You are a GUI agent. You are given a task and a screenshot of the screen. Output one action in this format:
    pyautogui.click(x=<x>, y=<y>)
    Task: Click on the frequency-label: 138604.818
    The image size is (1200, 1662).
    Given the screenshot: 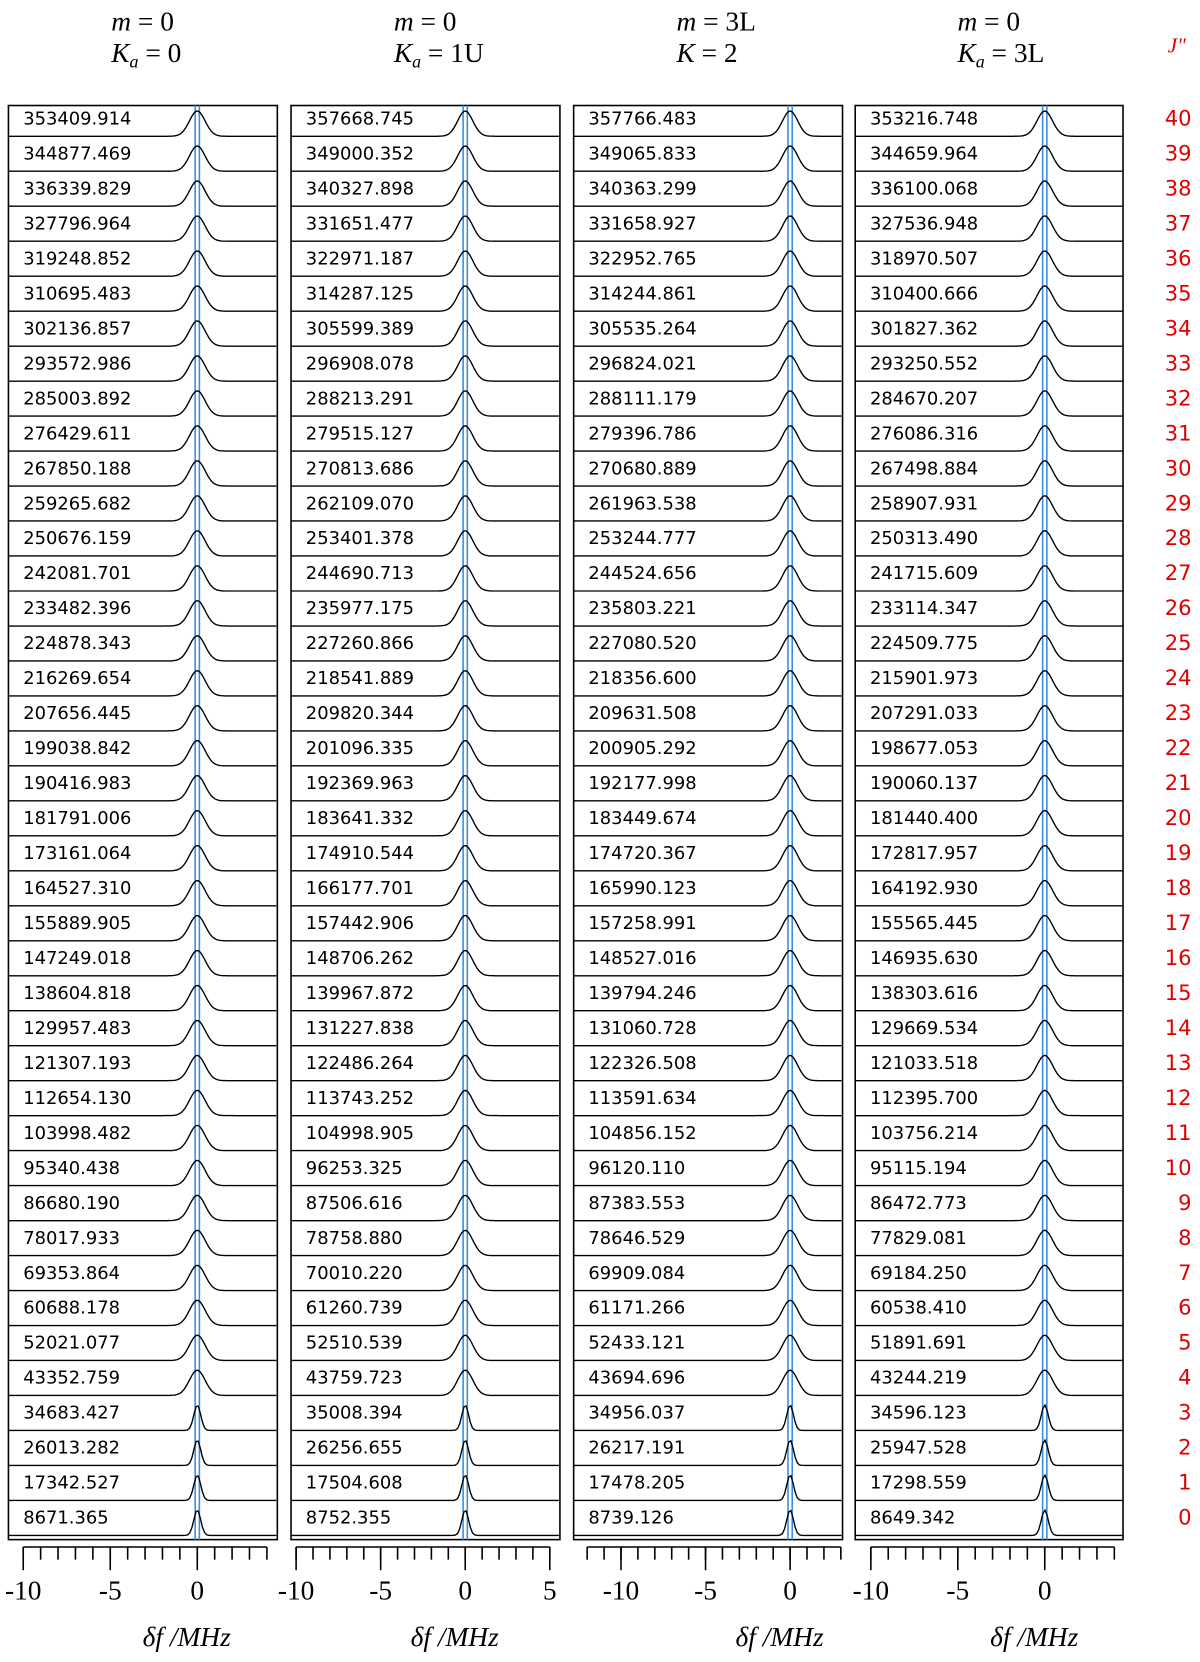 What is the action you would take?
    pyautogui.click(x=77, y=993)
    